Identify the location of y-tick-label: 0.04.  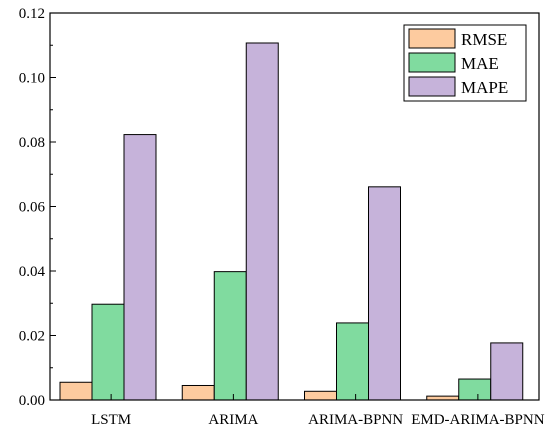
(32, 272).